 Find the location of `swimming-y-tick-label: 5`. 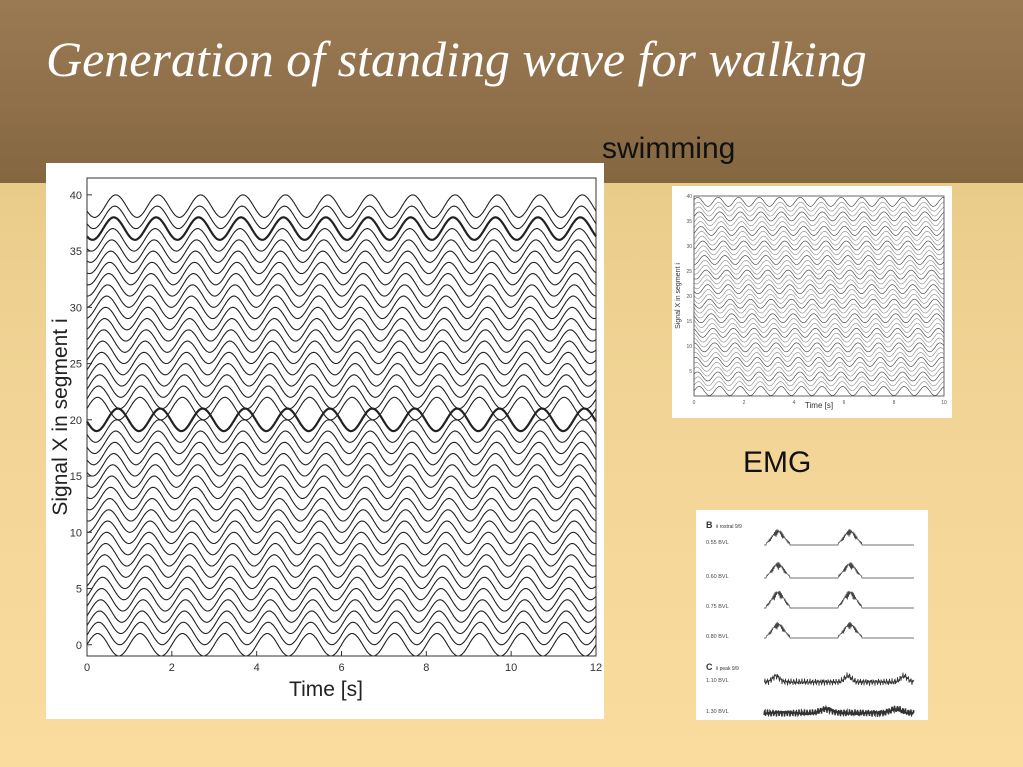

swimming-y-tick-label: 5 is located at coordinates (690, 372).